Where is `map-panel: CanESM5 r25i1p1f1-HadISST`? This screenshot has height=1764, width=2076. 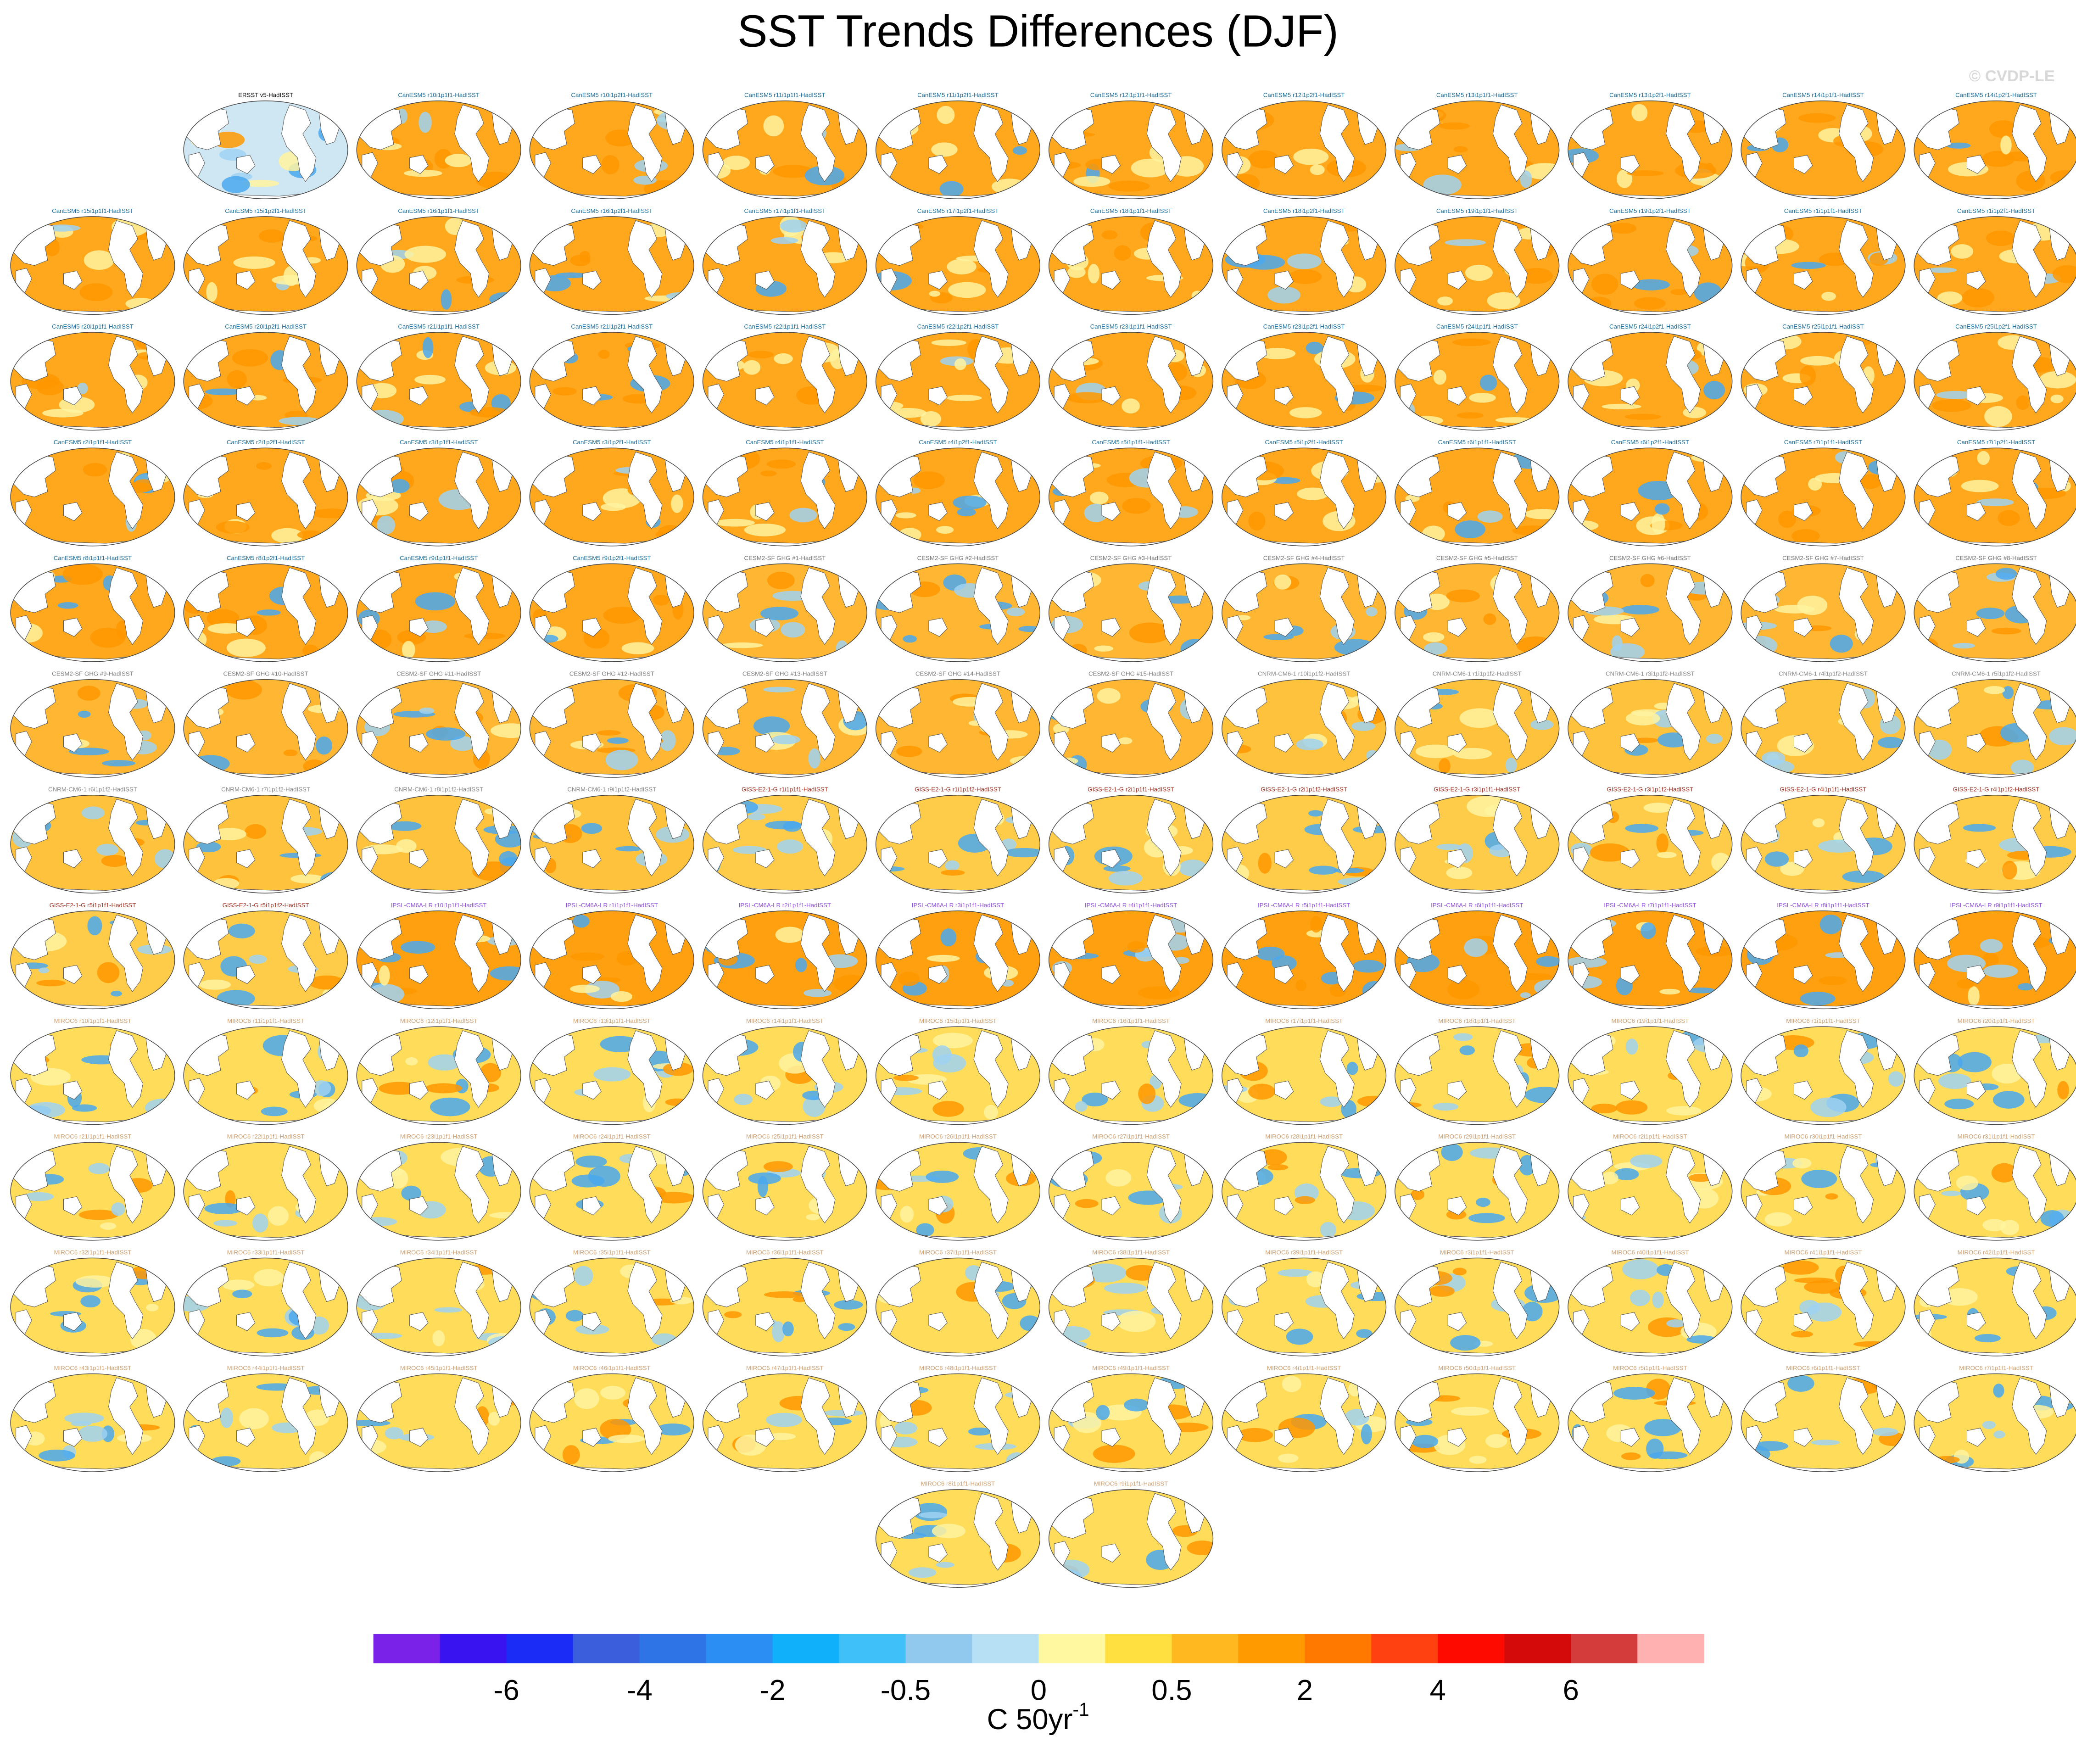 map-panel: CanESM5 r25i1p1f1-HadISST is located at coordinates (1823, 377).